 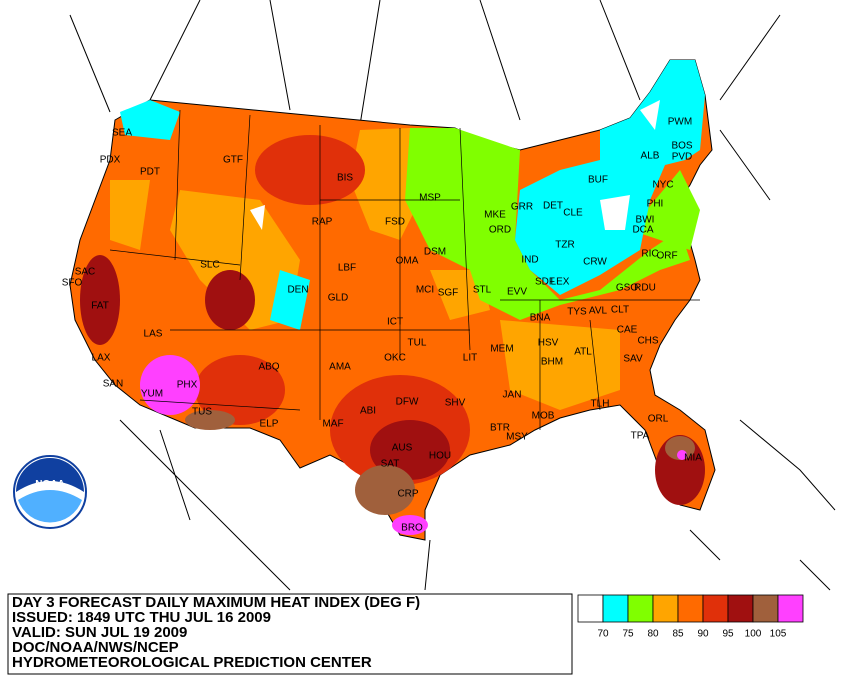 What do you see at coordinates (512, 395) in the screenshot?
I see `station-label: JAN` at bounding box center [512, 395].